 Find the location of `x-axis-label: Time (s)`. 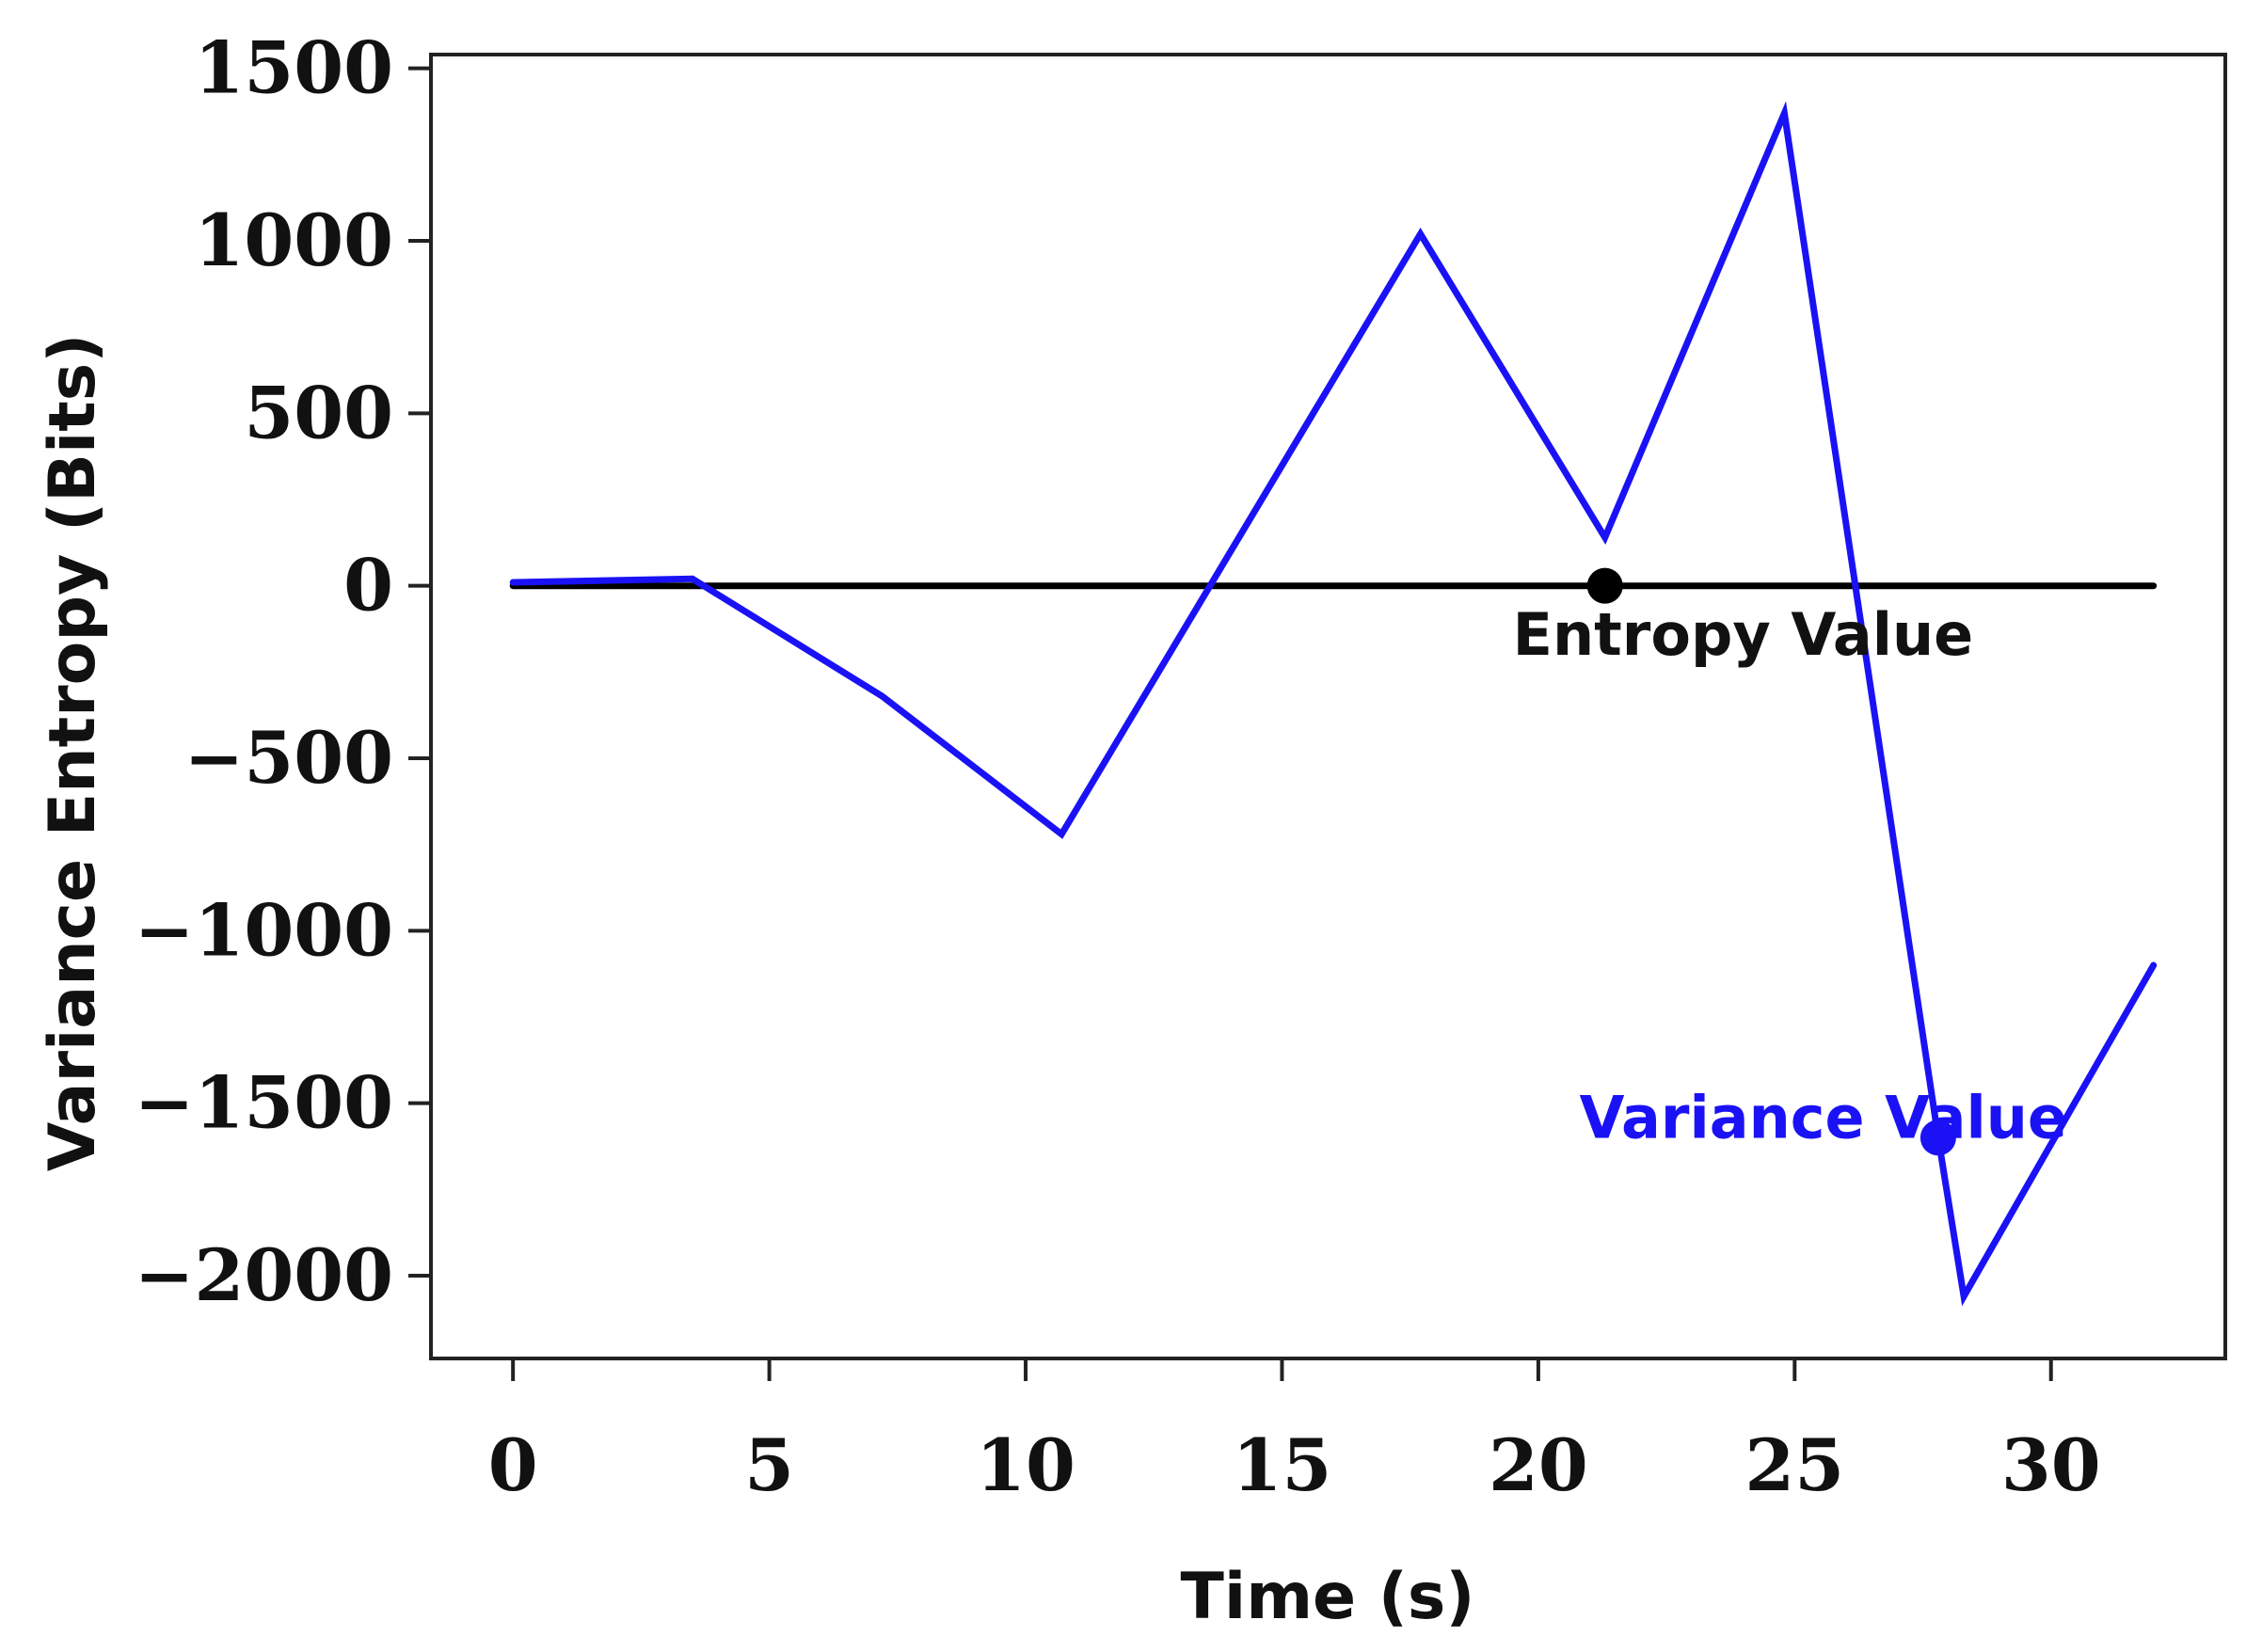

x-axis-label: Time (s) is located at coordinates (1328, 1597).